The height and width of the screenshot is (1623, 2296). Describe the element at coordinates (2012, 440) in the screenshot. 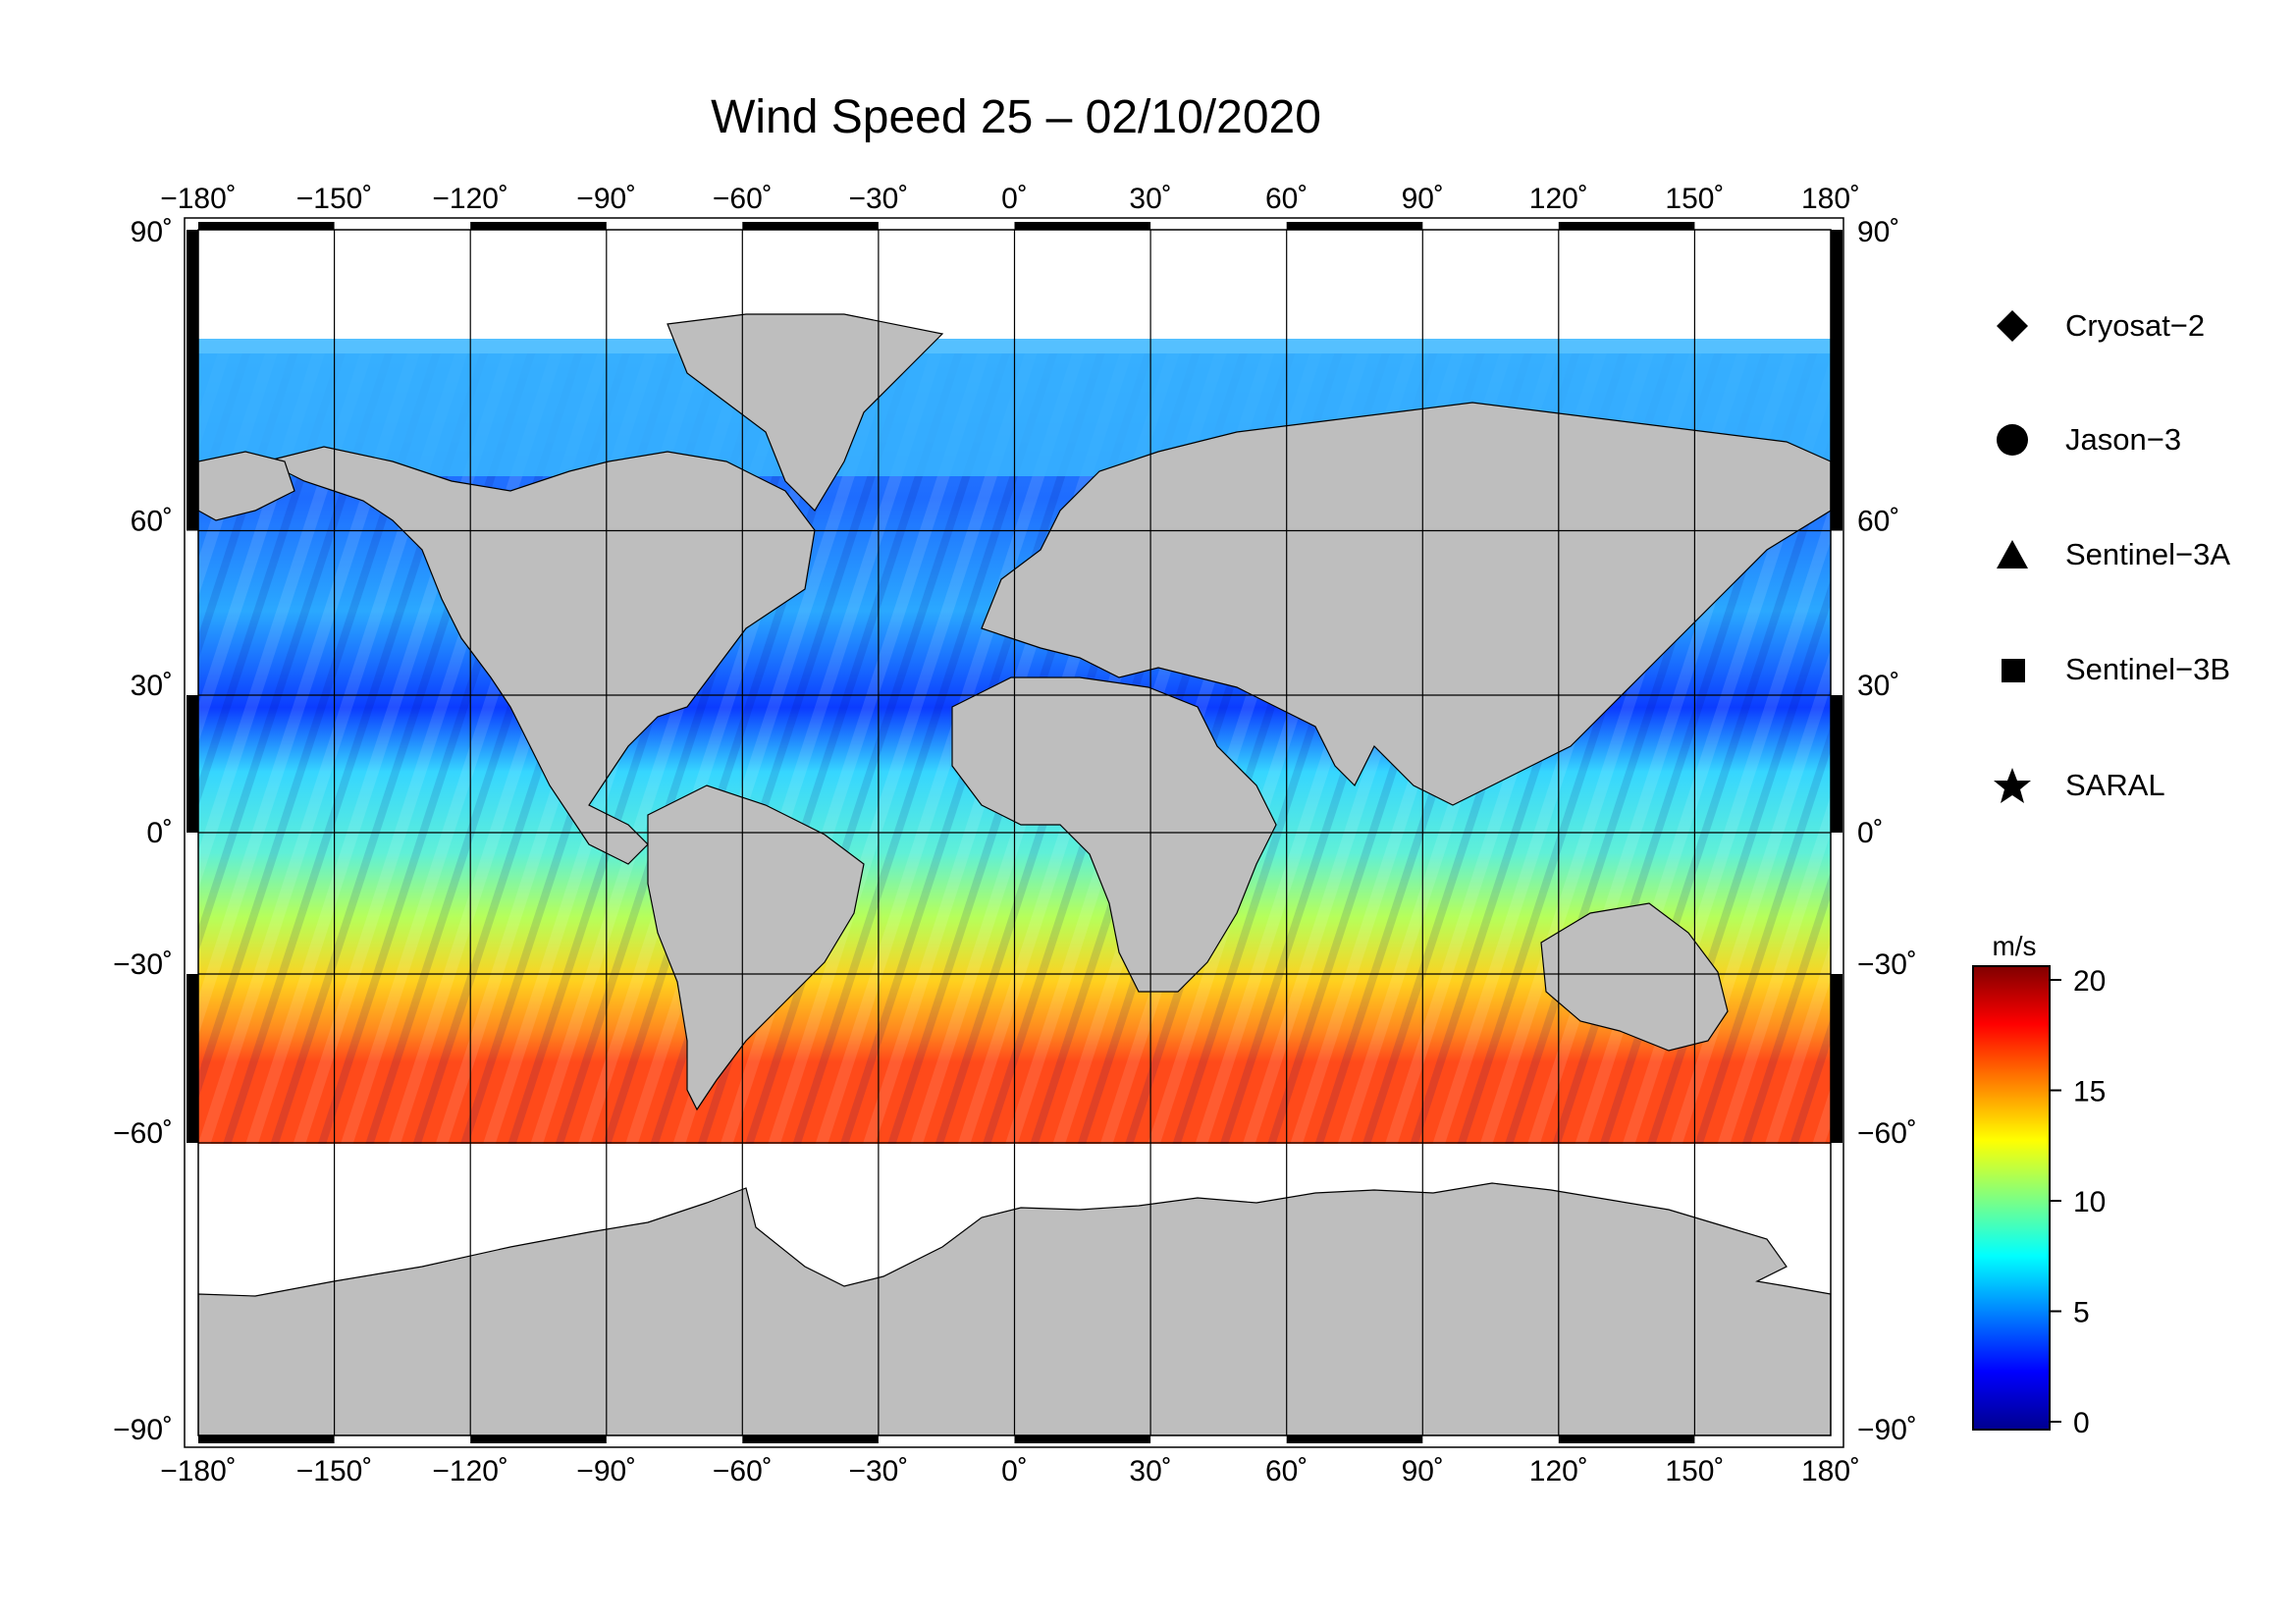

I see `circle-icon` at that location.